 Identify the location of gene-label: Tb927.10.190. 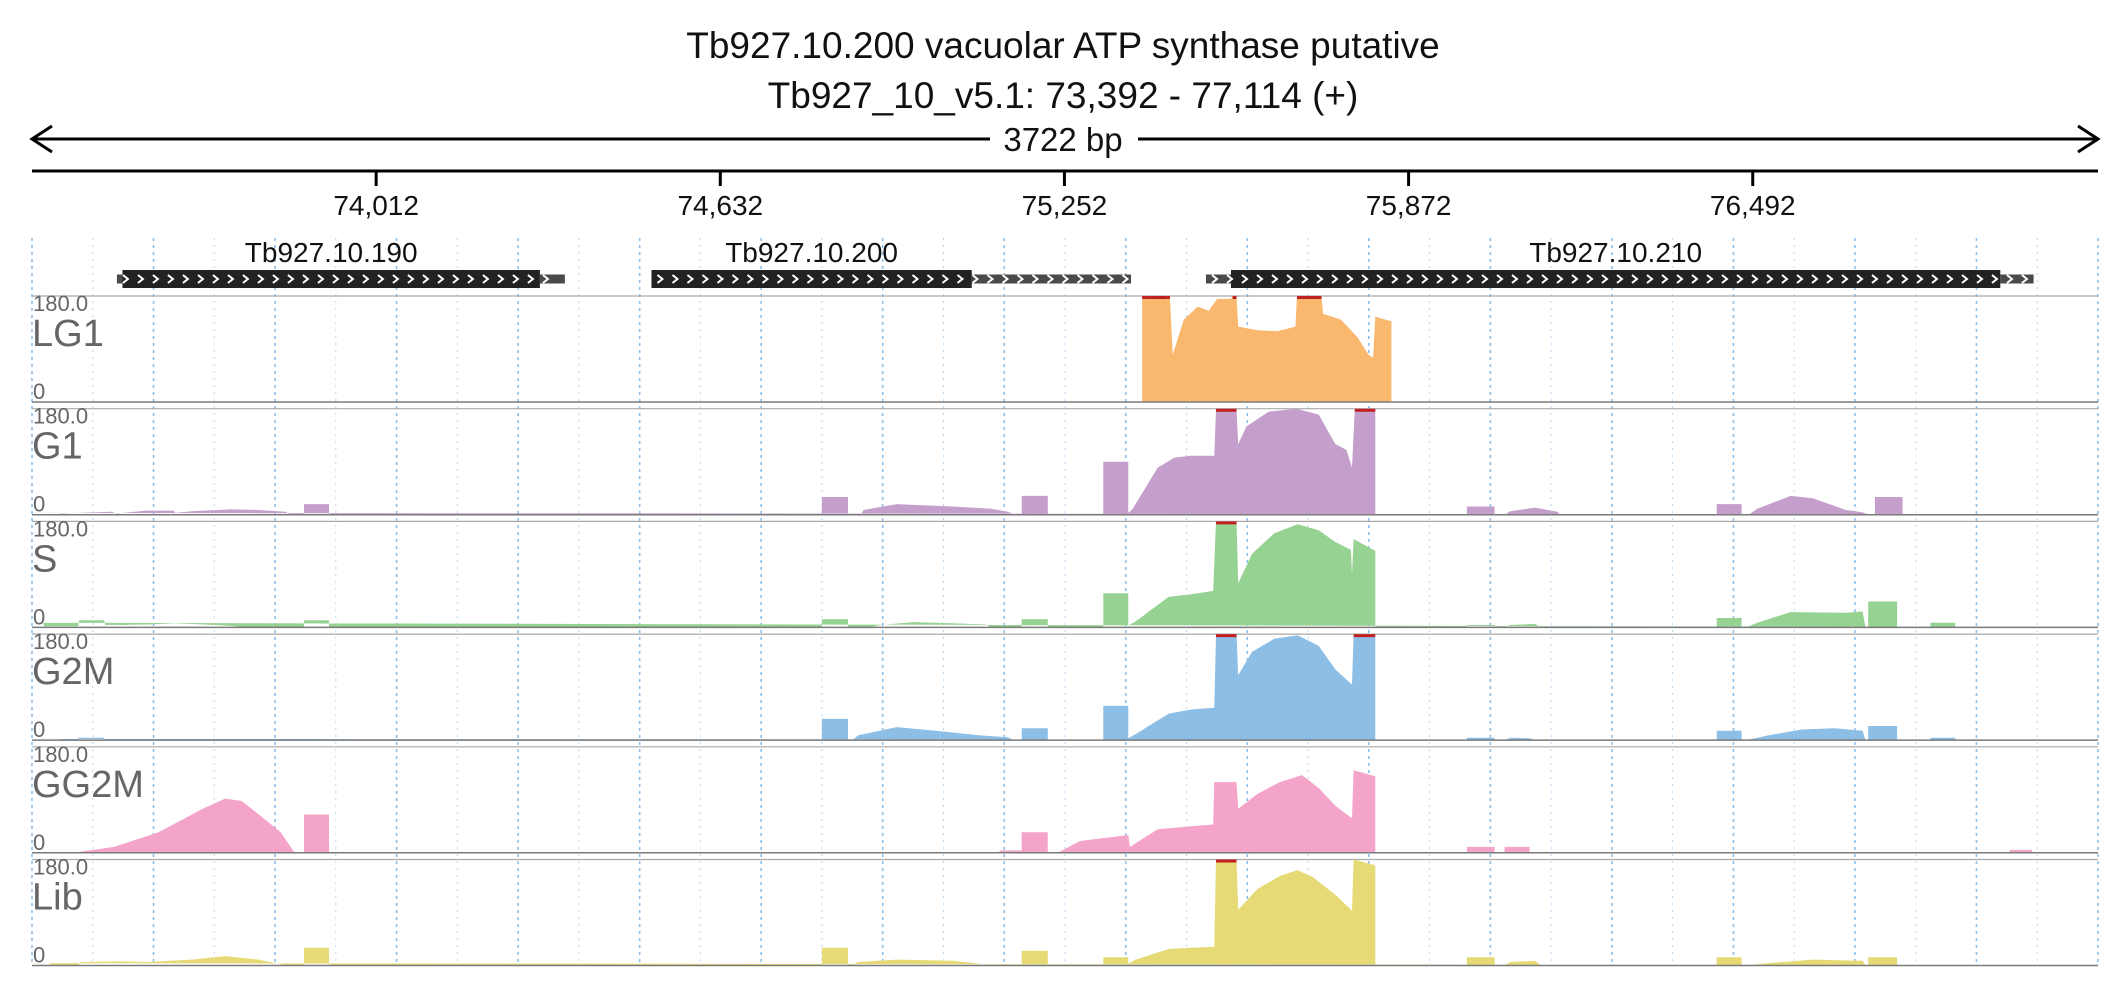
(331, 252).